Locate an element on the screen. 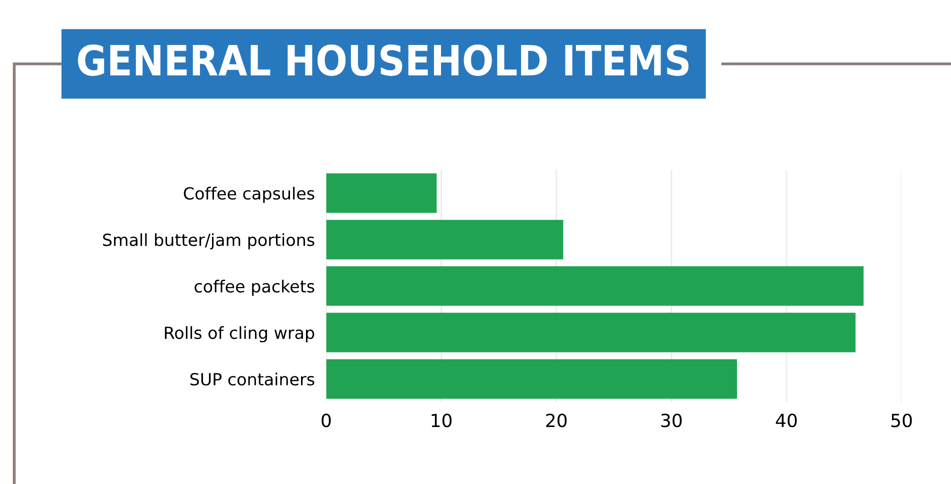 This screenshot has width=951, height=484. x-tick-label: 0 is located at coordinates (326, 421).